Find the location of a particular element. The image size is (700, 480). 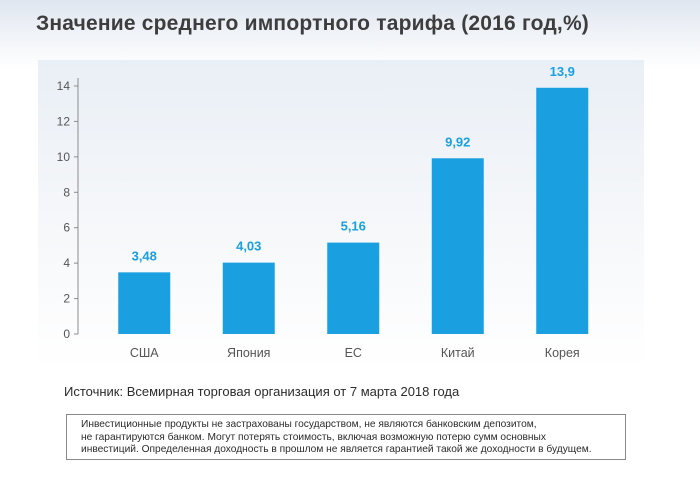

y-tick-label: 12 is located at coordinates (64, 121).